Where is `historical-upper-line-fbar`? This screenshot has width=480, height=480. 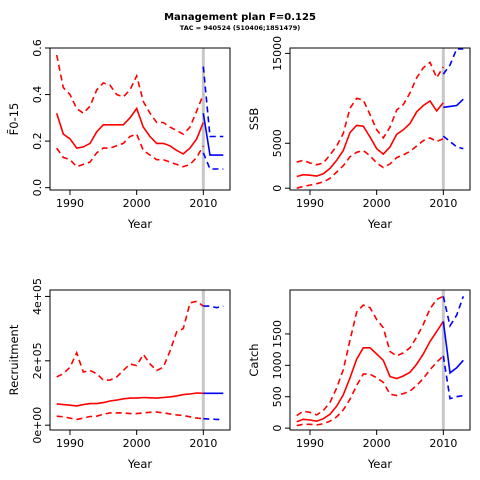
historical-upper-line-fbar is located at coordinates (130, 95).